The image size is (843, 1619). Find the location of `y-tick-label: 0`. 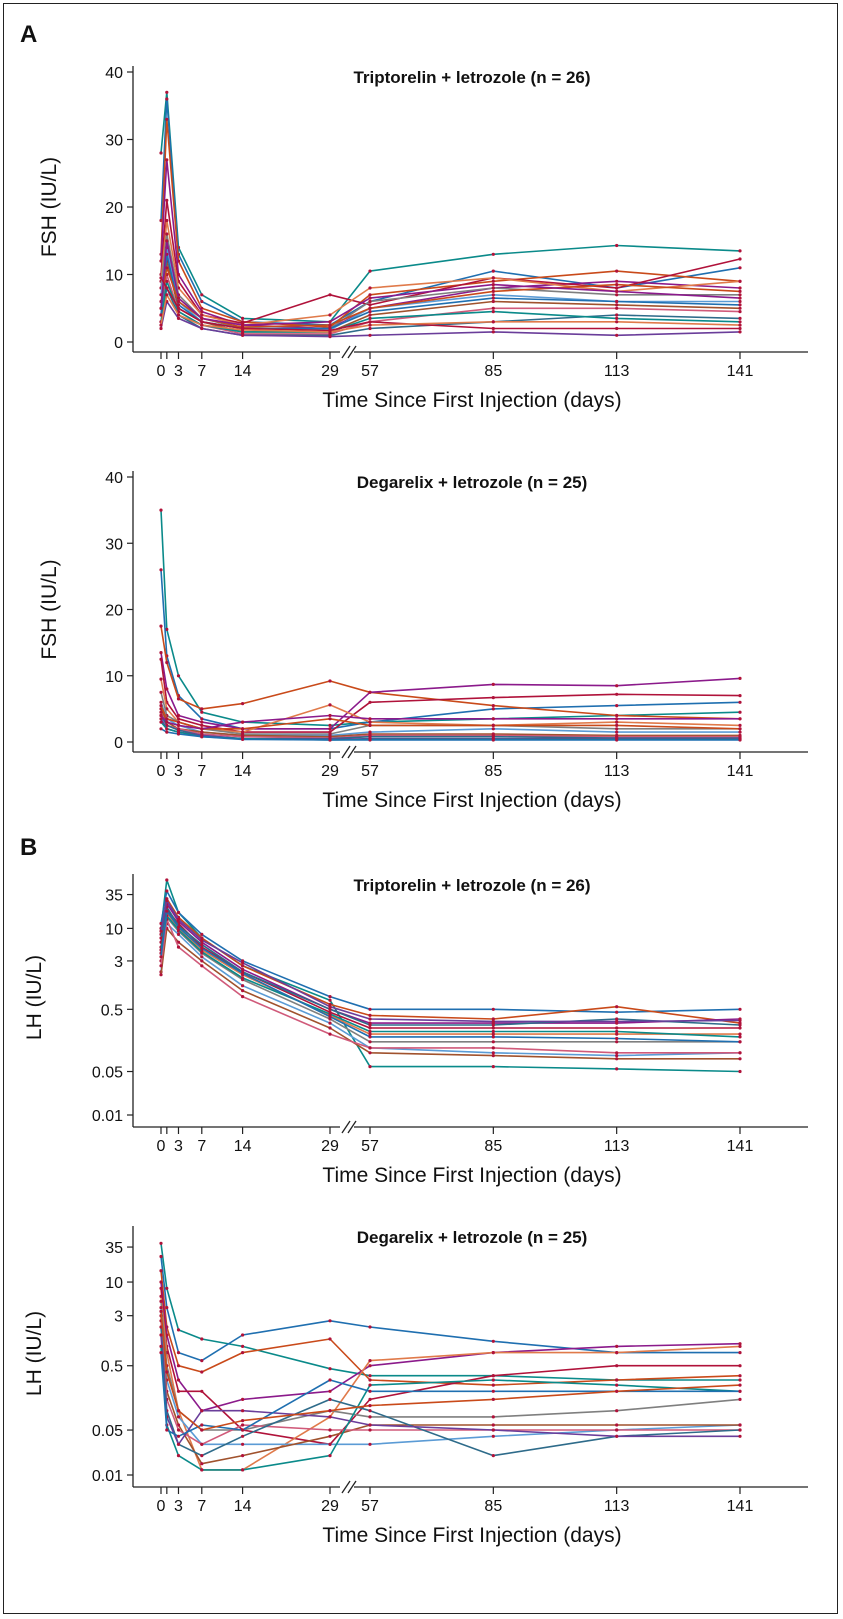

y-tick-label: 0 is located at coordinates (118, 743).